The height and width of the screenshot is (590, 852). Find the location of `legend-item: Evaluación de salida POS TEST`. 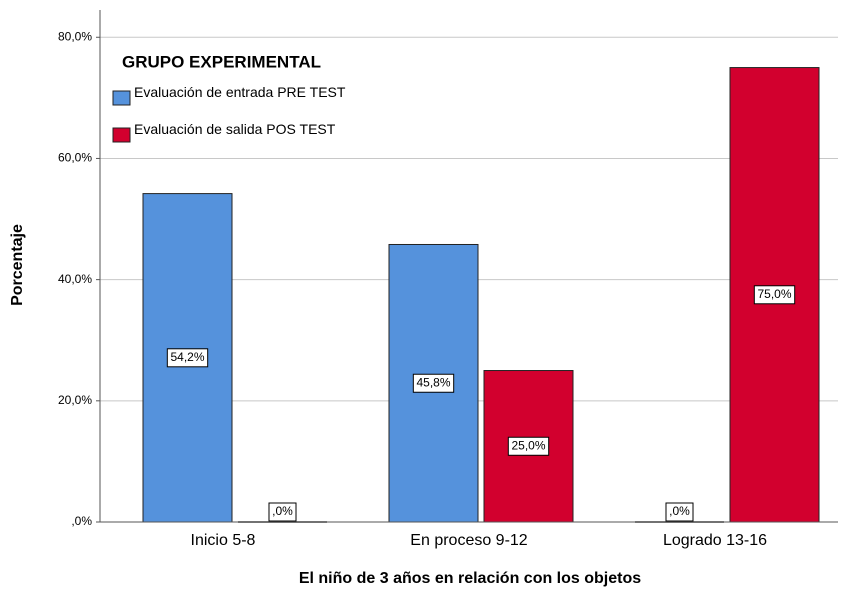

legend-item: Evaluación de salida POS TEST is located at coordinates (235, 130).